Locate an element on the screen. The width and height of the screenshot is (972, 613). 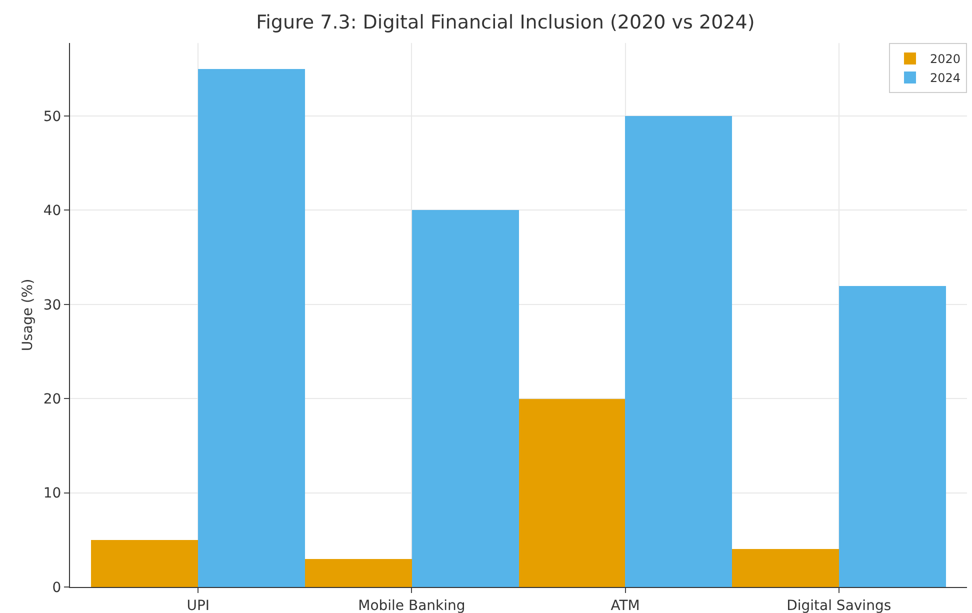
y-tick-label: 30 is located at coordinates (52, 305).